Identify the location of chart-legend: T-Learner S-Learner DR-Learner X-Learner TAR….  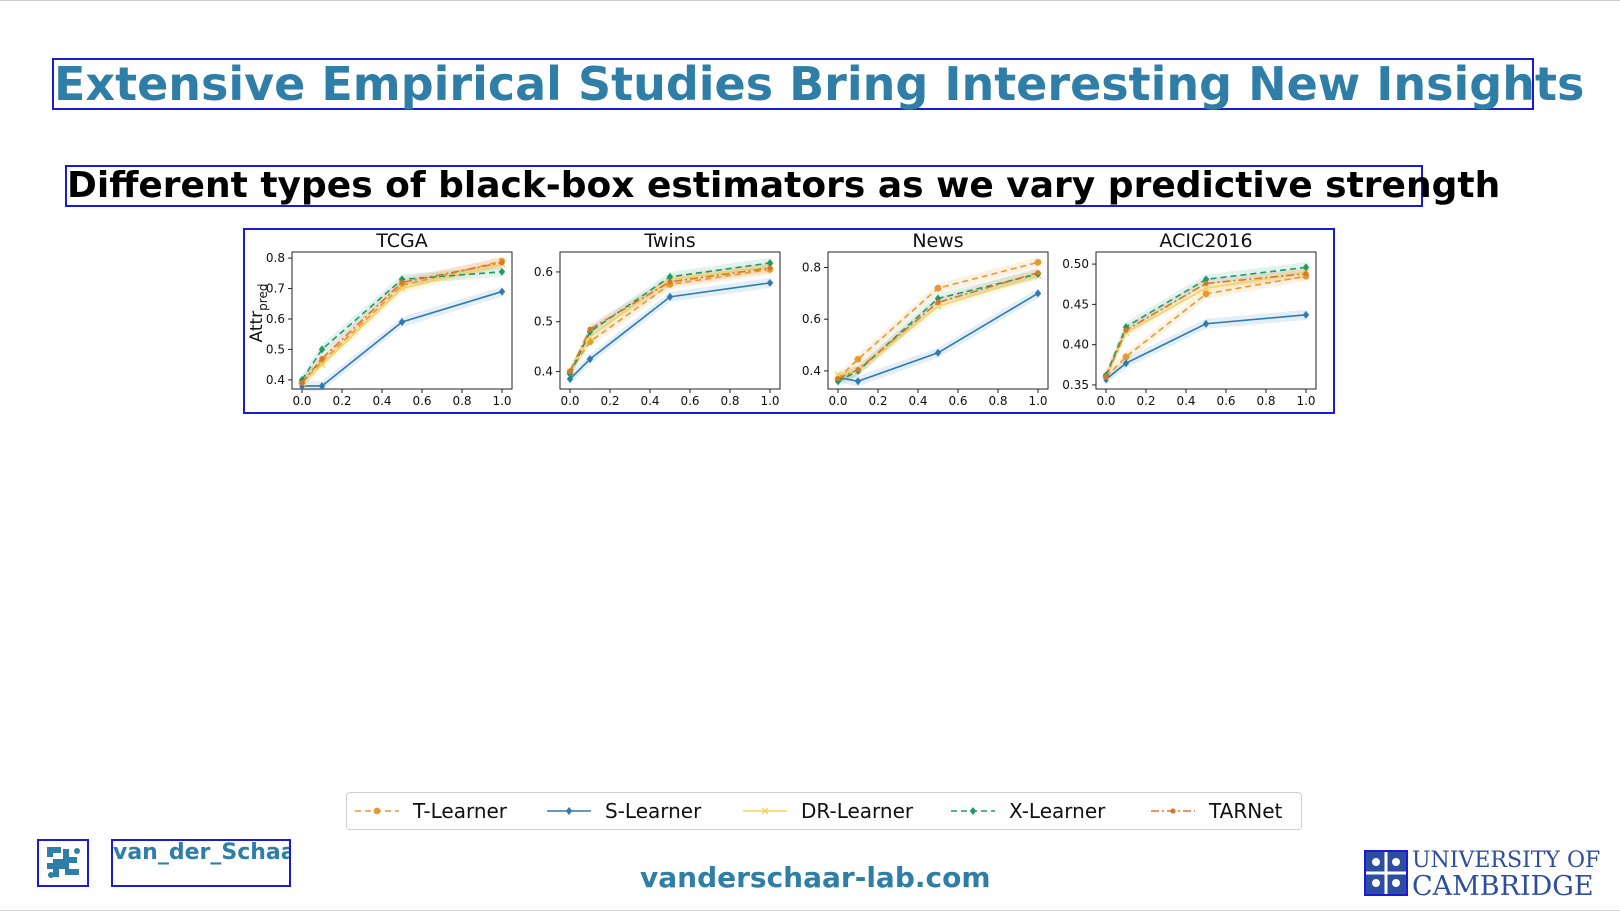
(824, 811).